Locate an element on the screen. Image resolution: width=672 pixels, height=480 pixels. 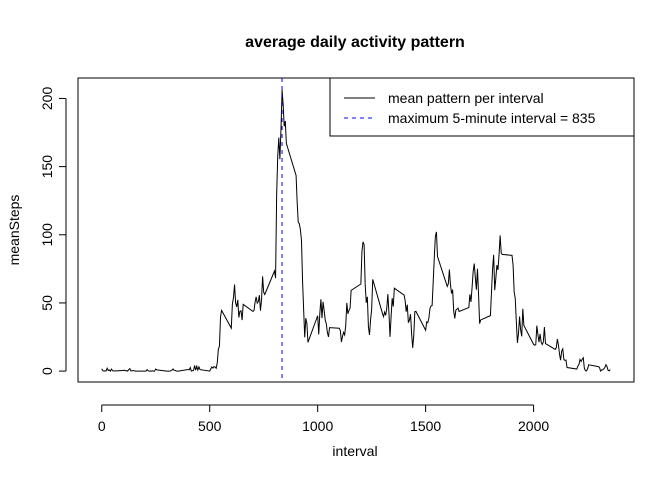
x-axis-label: interval is located at coordinates (354, 451).